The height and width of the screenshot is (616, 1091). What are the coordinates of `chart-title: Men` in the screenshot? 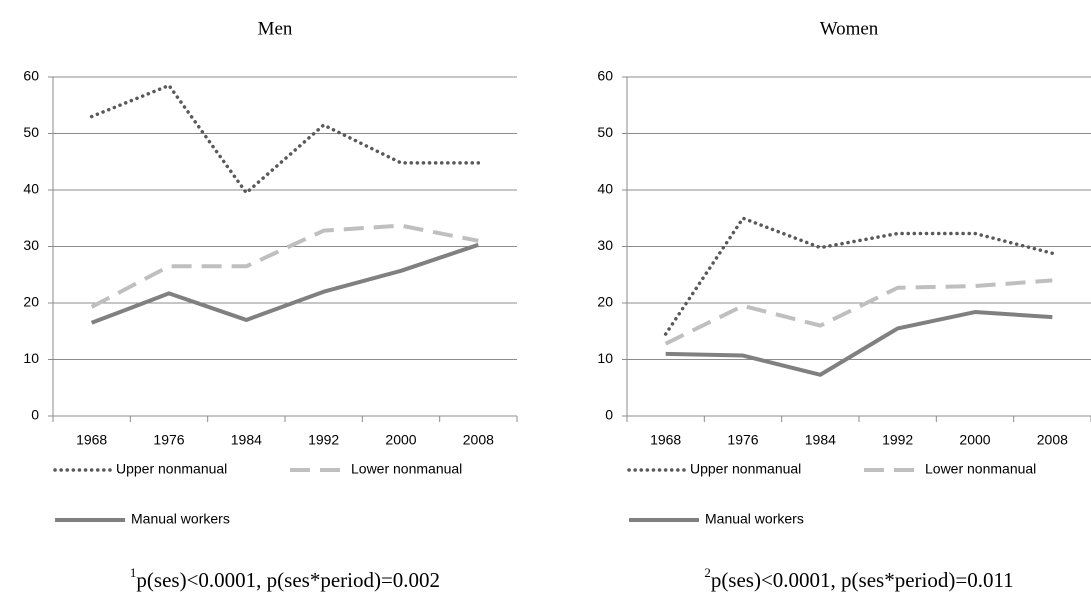 It's located at (275, 28).